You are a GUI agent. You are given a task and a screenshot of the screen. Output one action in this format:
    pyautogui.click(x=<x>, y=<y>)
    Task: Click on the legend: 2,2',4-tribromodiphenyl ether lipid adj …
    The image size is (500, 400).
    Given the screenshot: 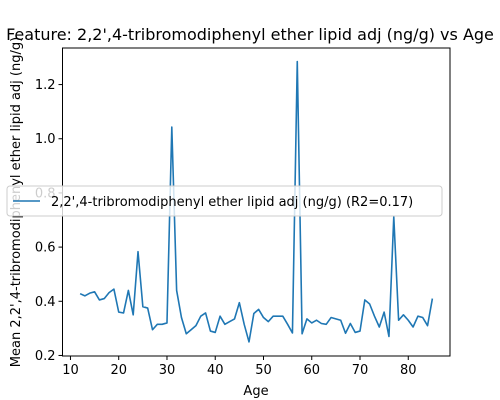 What is the action you would take?
    pyautogui.click(x=224, y=201)
    